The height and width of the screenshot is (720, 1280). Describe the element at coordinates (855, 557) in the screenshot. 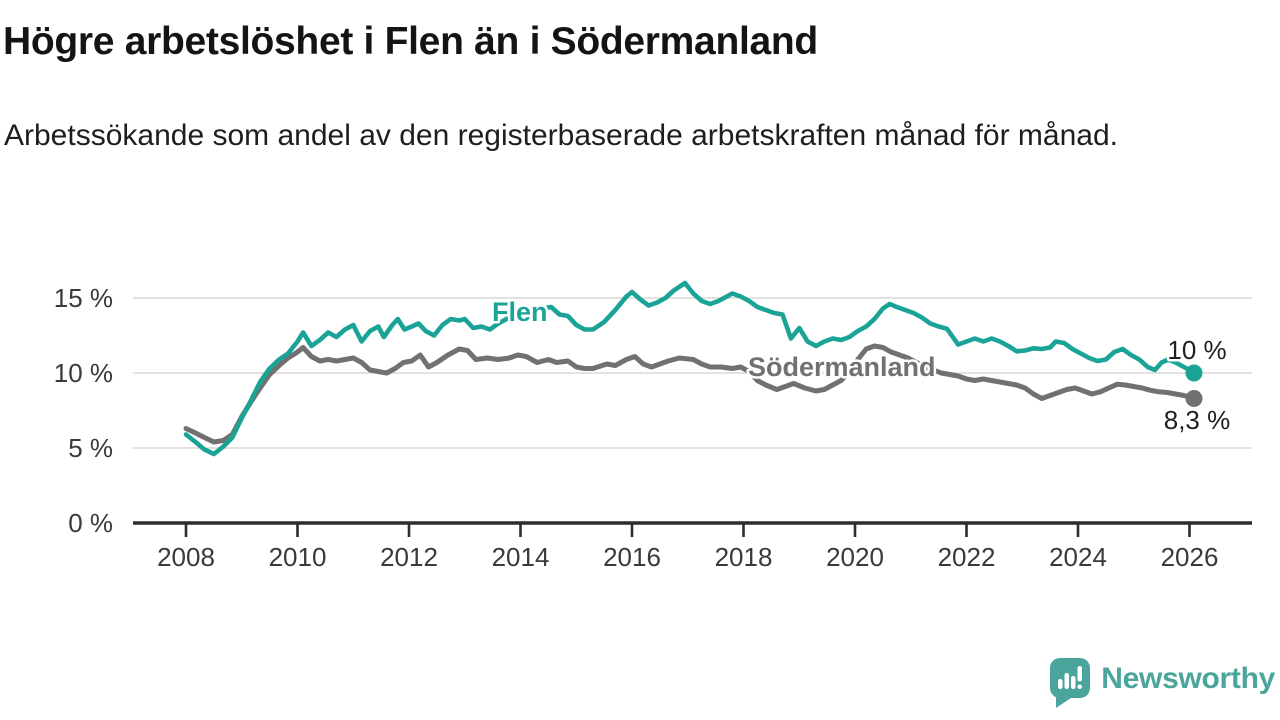

I see `x-tick-label-2020: 2020` at that location.